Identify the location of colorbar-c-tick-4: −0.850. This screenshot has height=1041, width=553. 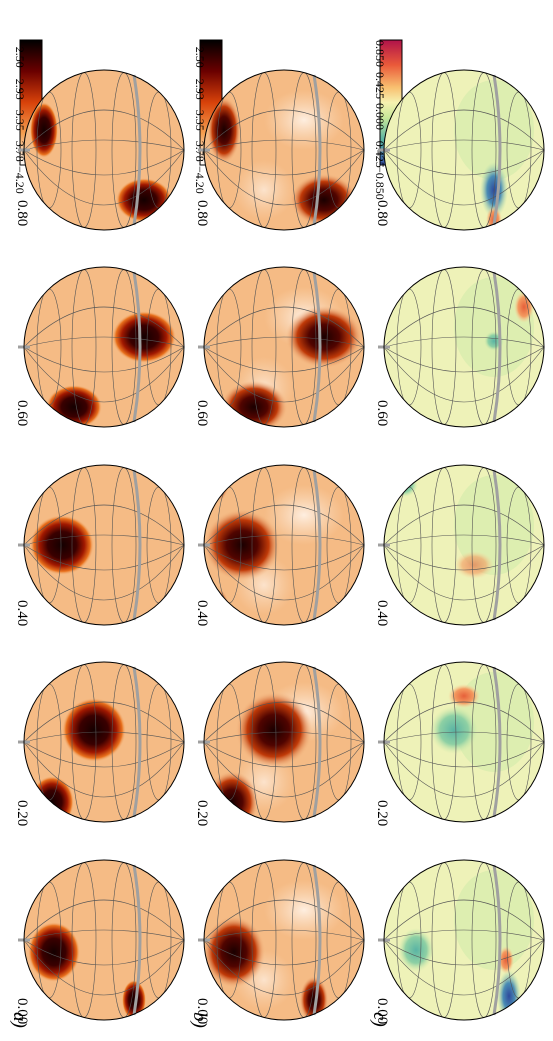
(380, 183).